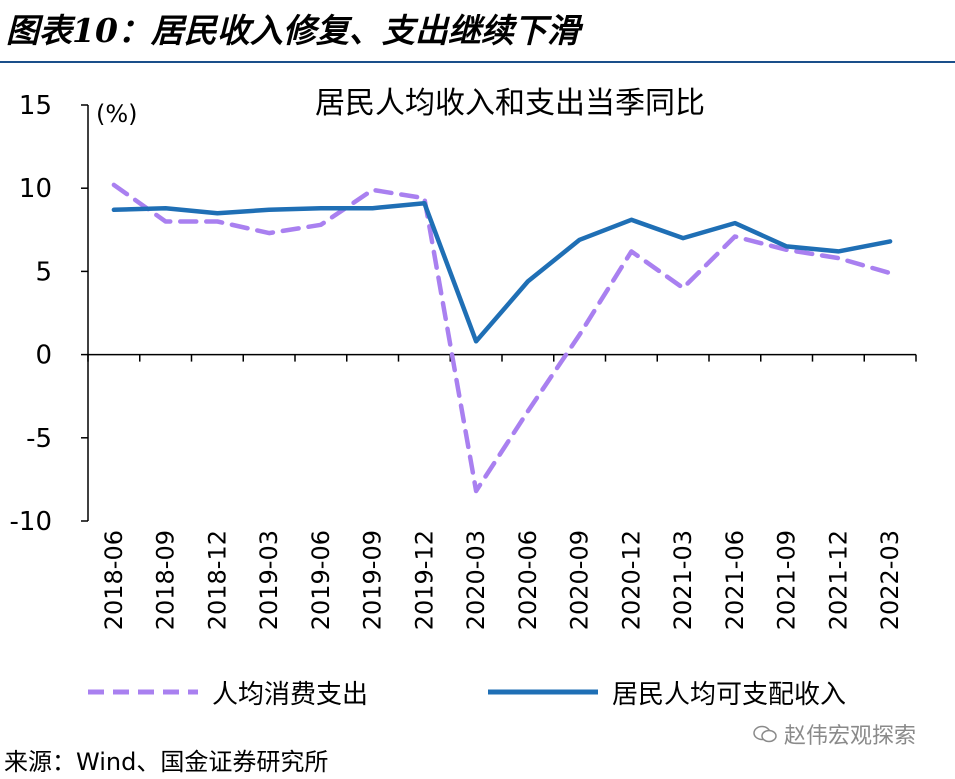  I want to click on y-tick-label: 0, so click(43, 356).